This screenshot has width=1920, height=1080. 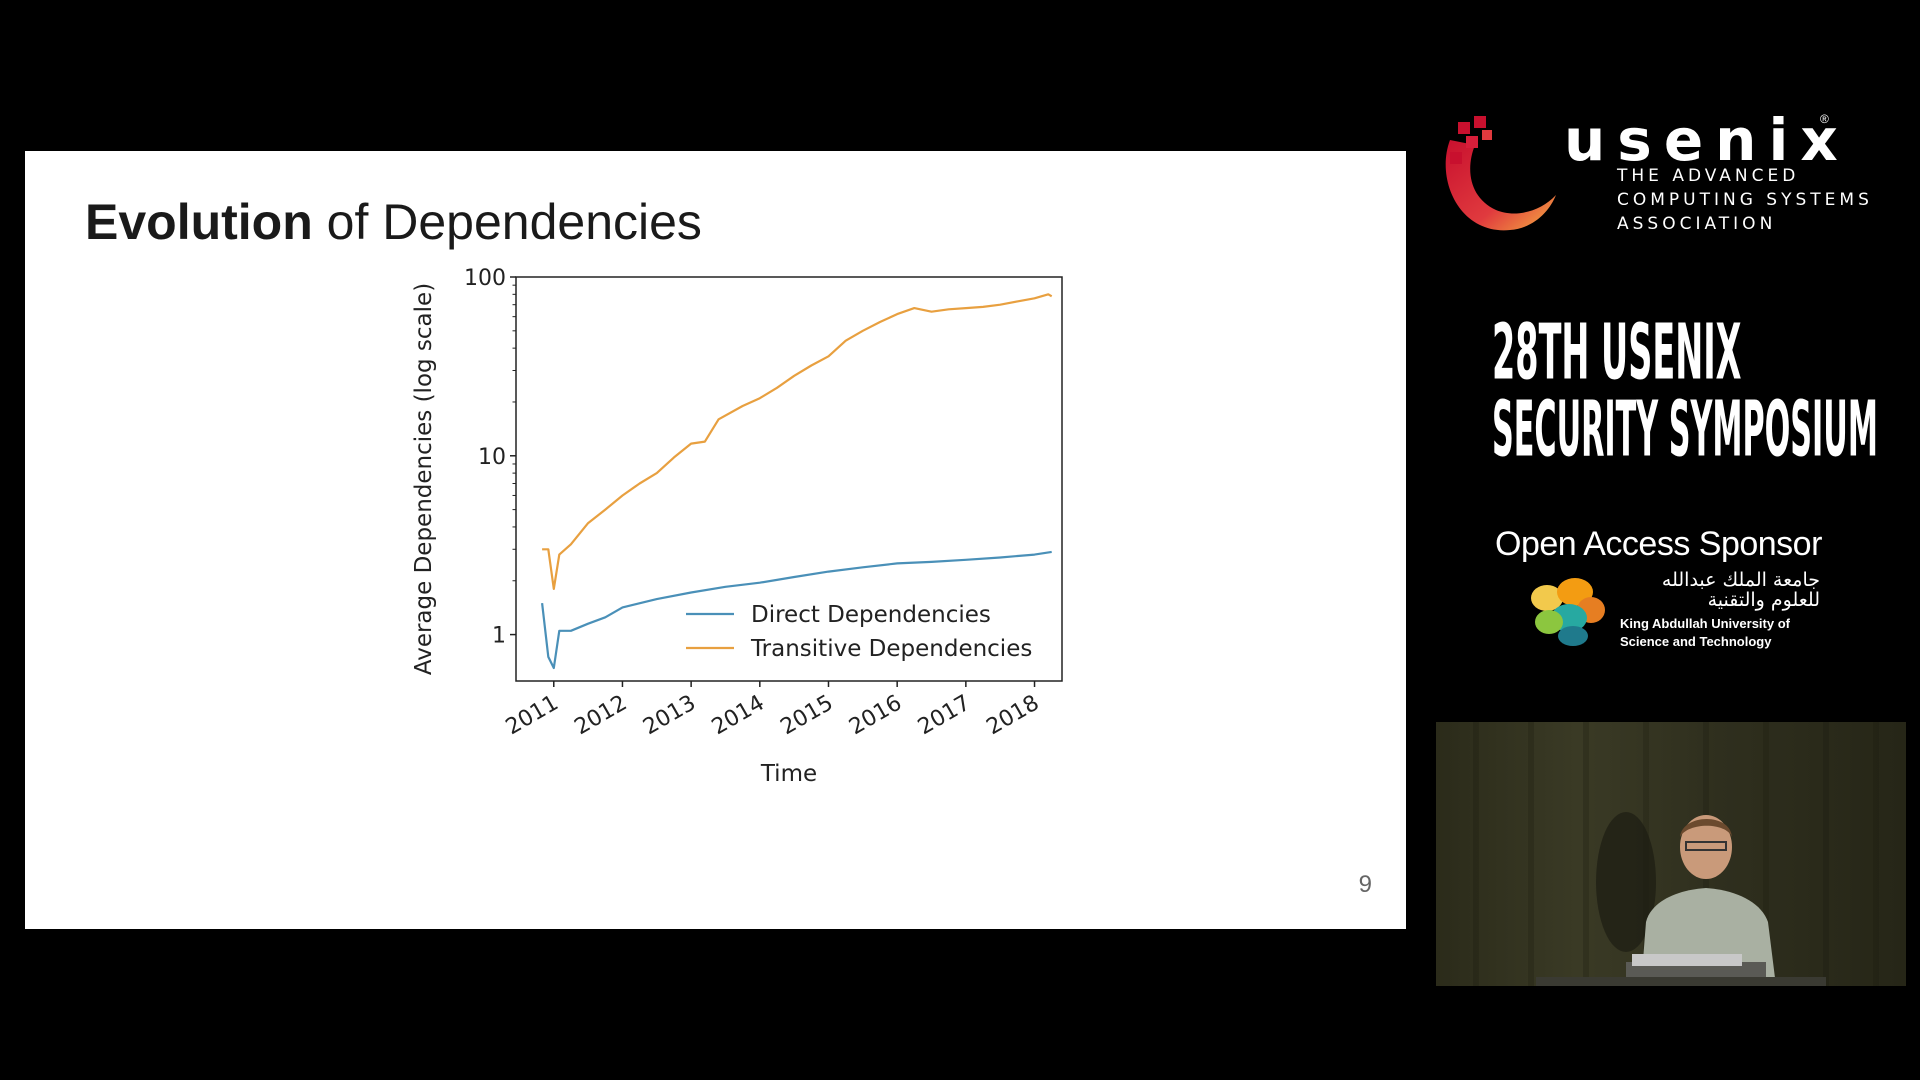 What do you see at coordinates (1568, 612) in the screenshot?
I see `kaust-logo-icon` at bounding box center [1568, 612].